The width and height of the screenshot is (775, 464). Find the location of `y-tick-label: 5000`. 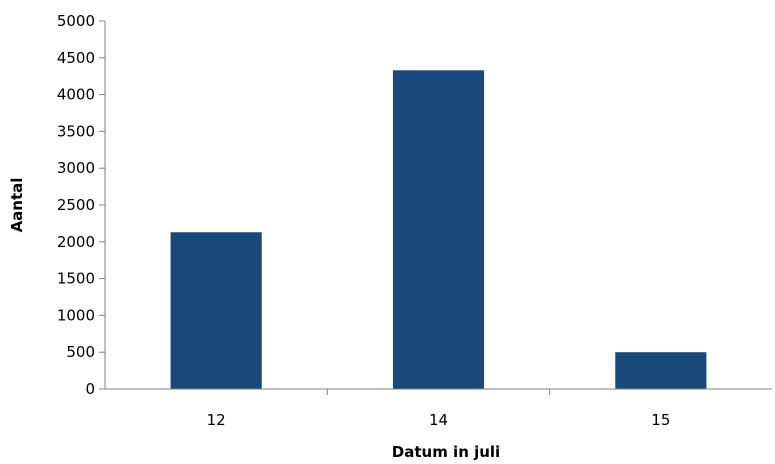

y-tick-label: 5000 is located at coordinates (76, 21).